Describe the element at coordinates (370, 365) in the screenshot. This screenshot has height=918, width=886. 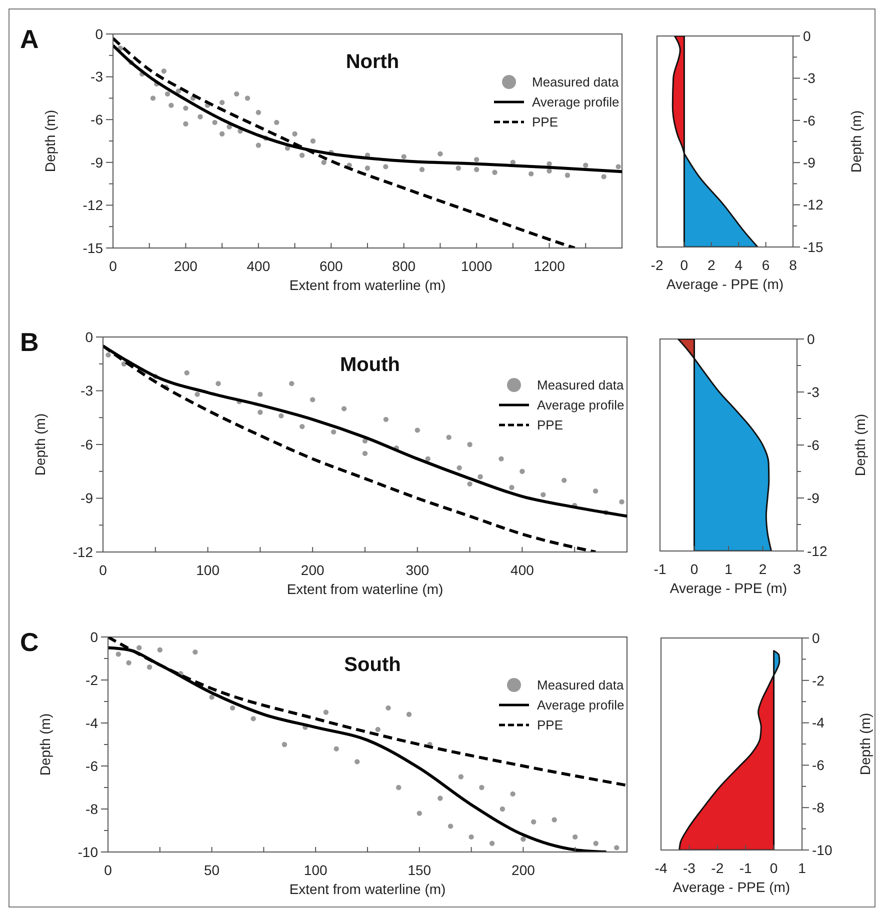
I see `text: Mouth` at that location.